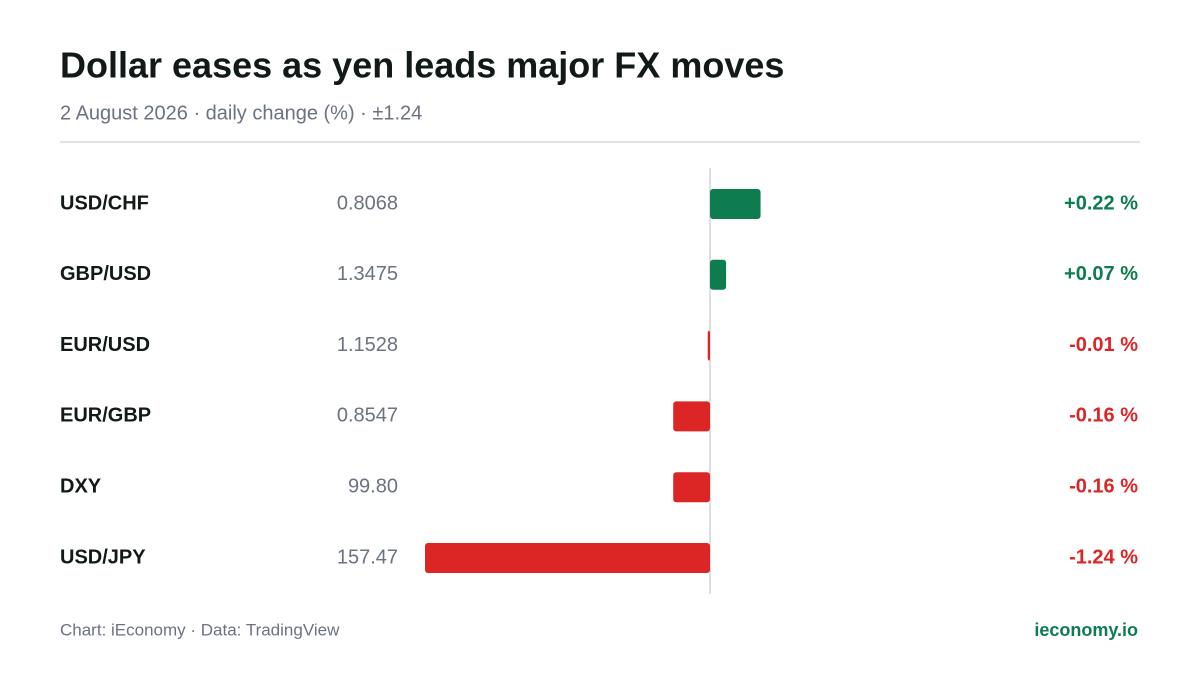  I want to click on brand: ieconomy.io, so click(1086, 630).